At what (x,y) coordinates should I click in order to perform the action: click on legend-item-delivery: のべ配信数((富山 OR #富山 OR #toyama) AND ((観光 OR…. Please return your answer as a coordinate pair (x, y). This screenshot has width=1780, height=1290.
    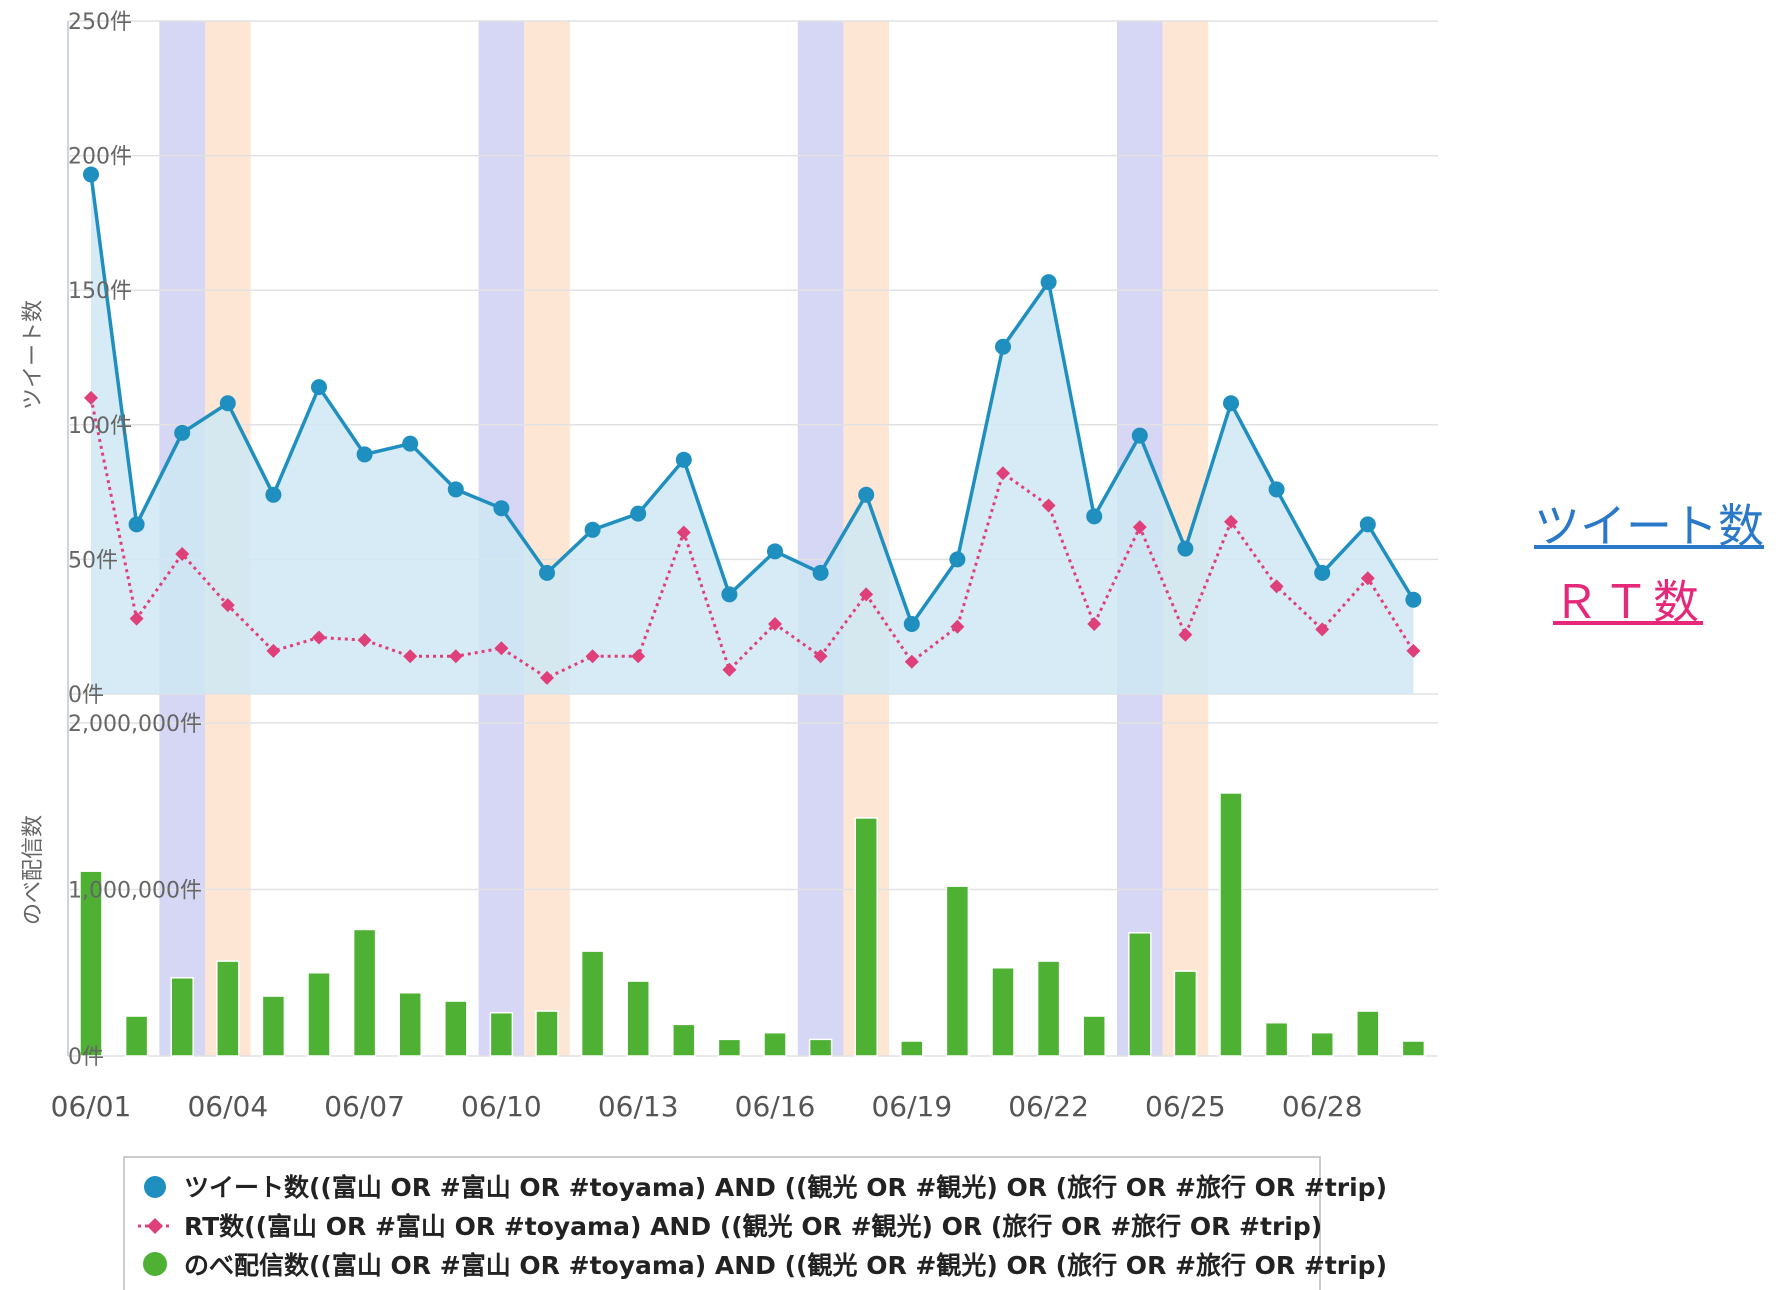
    Looking at the image, I should click on (765, 1265).